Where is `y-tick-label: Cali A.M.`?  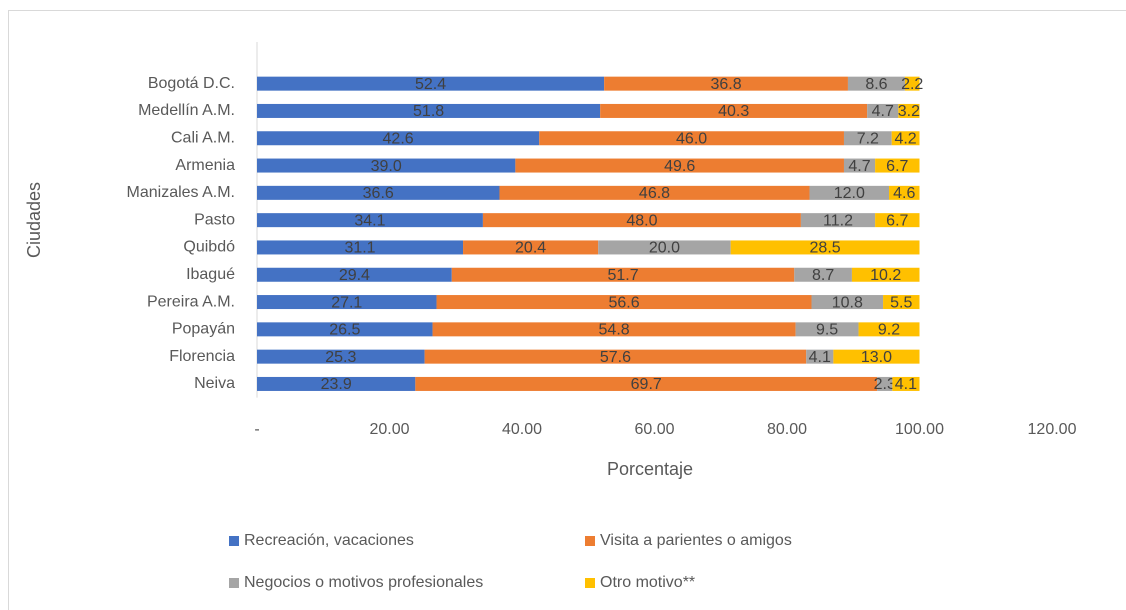 y-tick-label: Cali A.M. is located at coordinates (203, 137).